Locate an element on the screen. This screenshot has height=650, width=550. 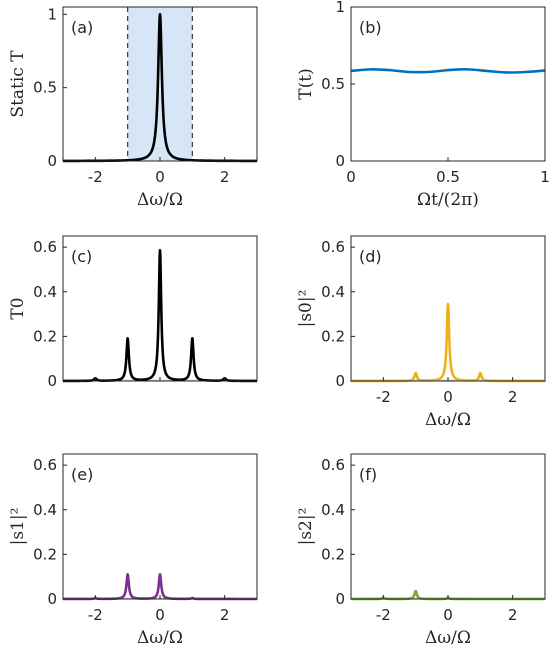
panel-4: -2 0 2 0 0.2 0.4 0.6 (d) Δω/Ω |s0|² is located at coordinates (421, 332).